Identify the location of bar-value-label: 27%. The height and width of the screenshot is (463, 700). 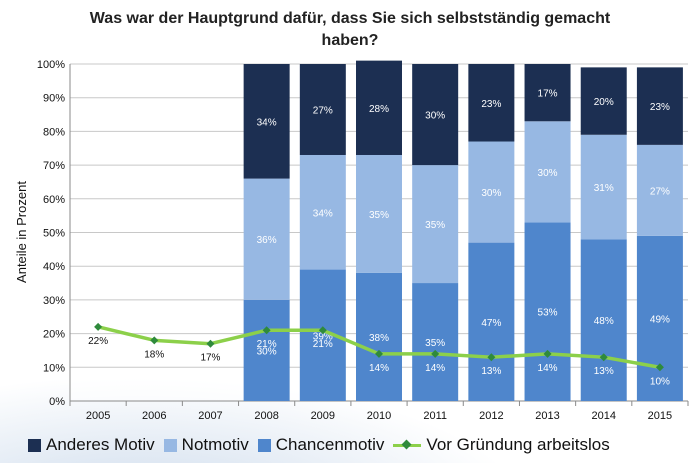
(660, 191).